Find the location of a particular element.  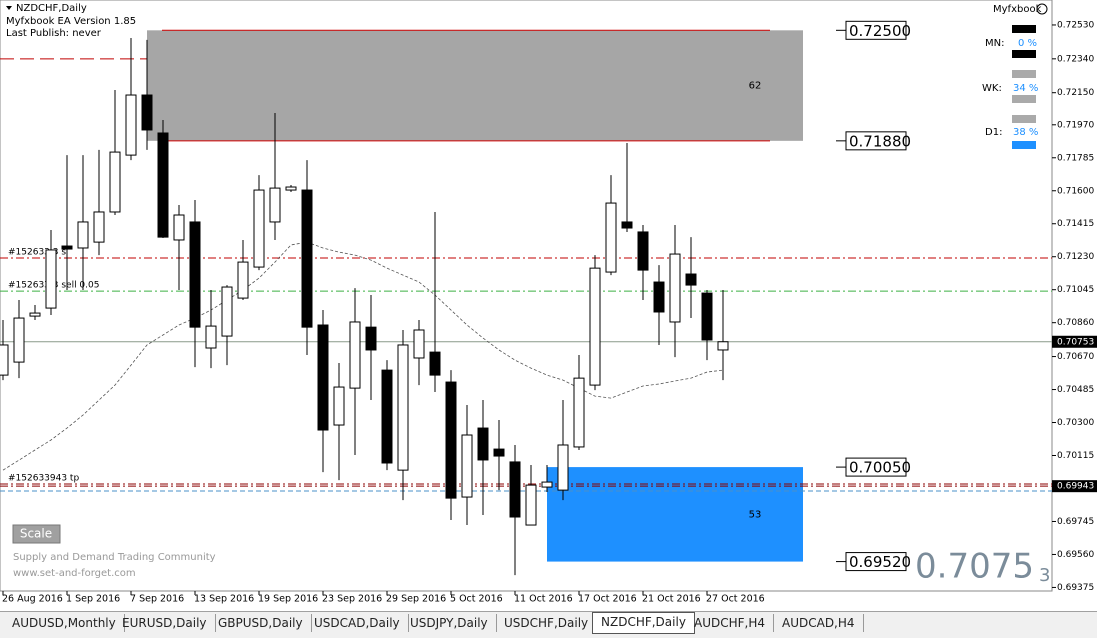

chart-tab: EURUSD,Daily is located at coordinates (165, 623).